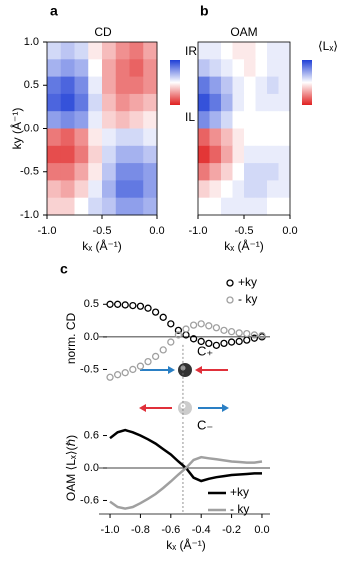 Image resolution: width=343 pixels, height=571 pixels. What do you see at coordinates (91, 304) in the screenshot?
I see `y-tick-label: 0.5` at bounding box center [91, 304].